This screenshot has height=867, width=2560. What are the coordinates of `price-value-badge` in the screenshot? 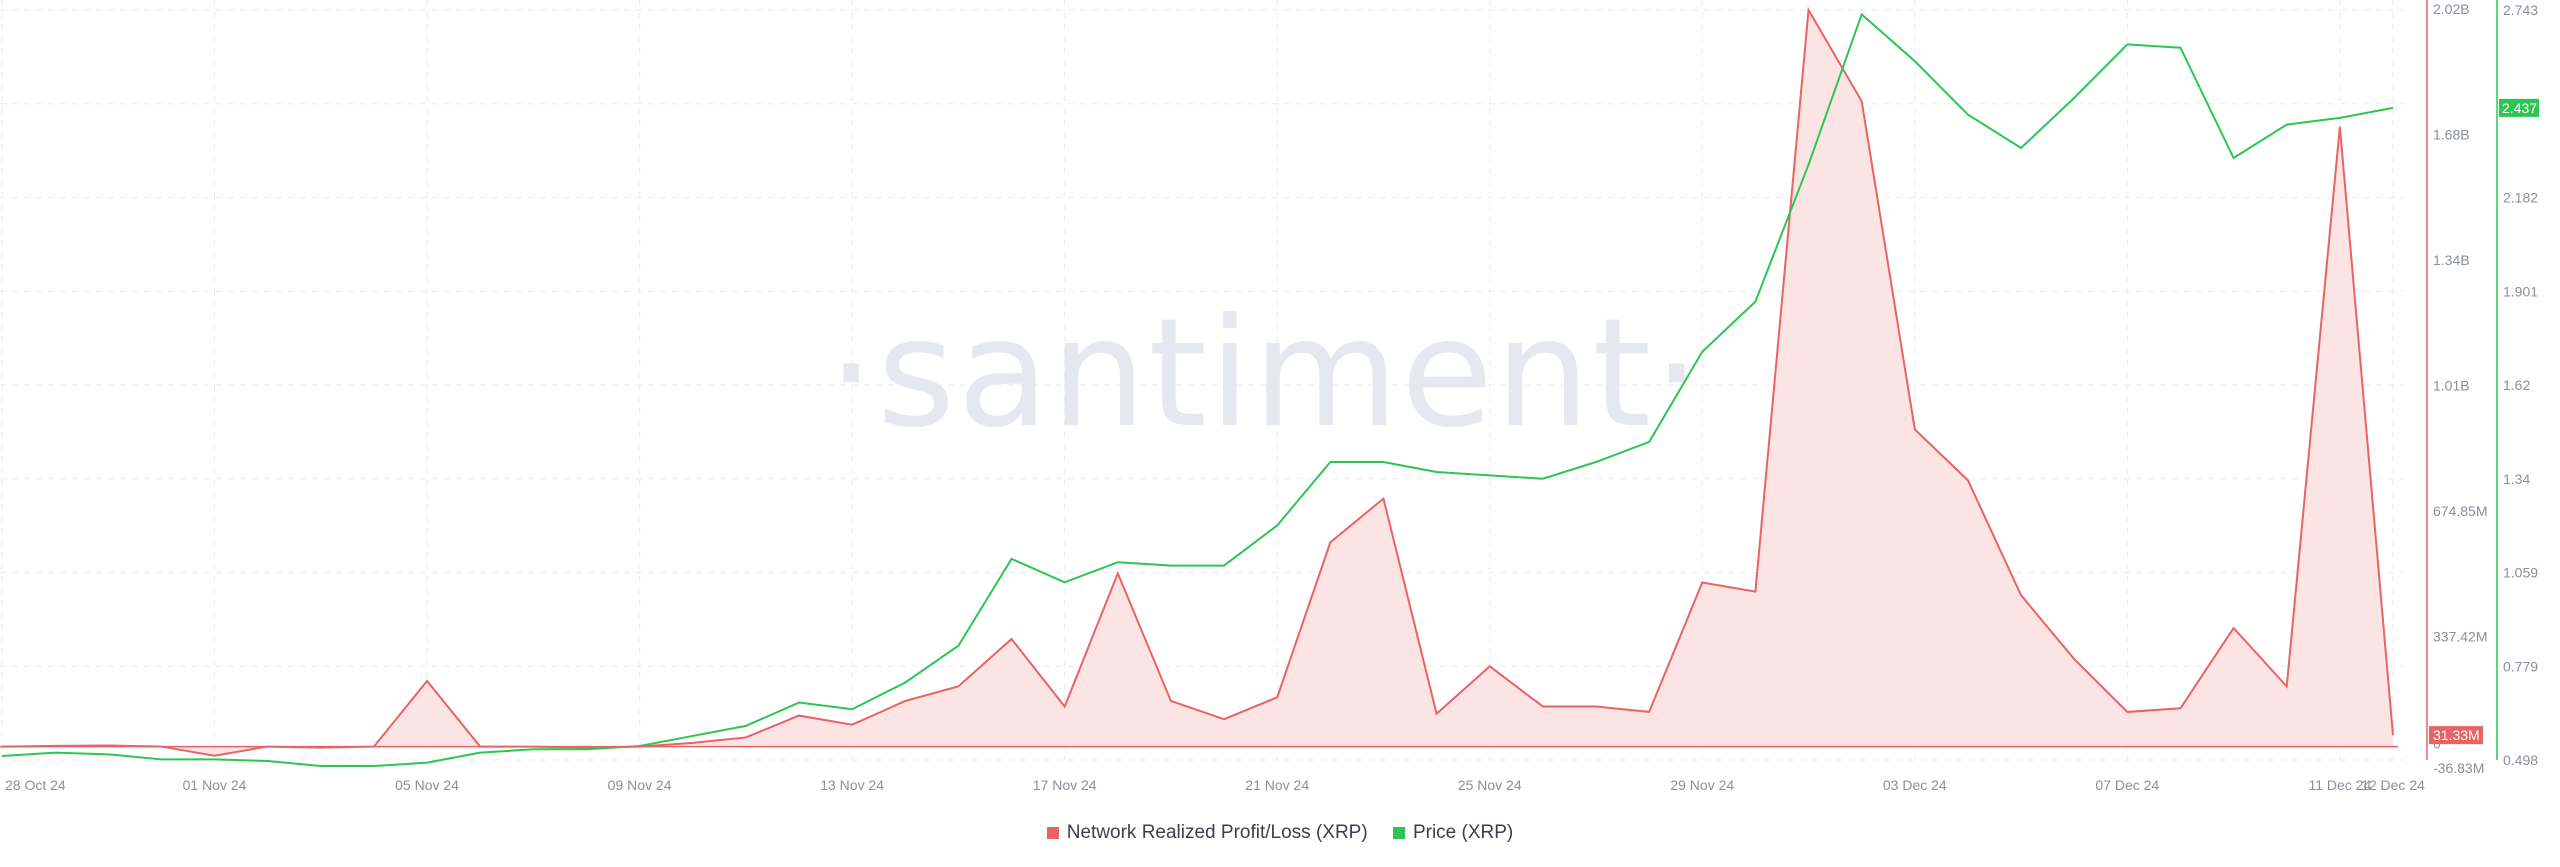 It's located at (2519, 107).